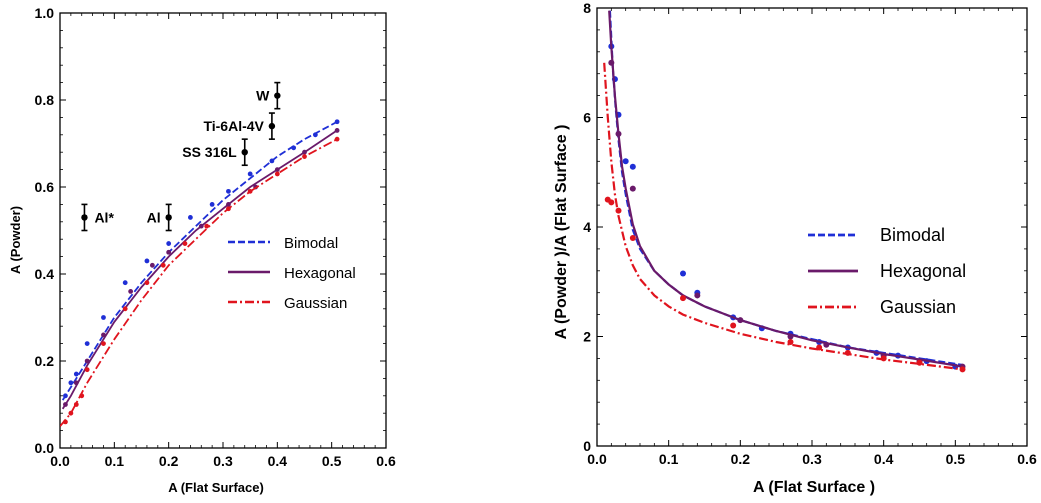 This screenshot has width=1041, height=503. What do you see at coordinates (45, 100) in the screenshot?
I see `y-tick-label: 0.8` at bounding box center [45, 100].